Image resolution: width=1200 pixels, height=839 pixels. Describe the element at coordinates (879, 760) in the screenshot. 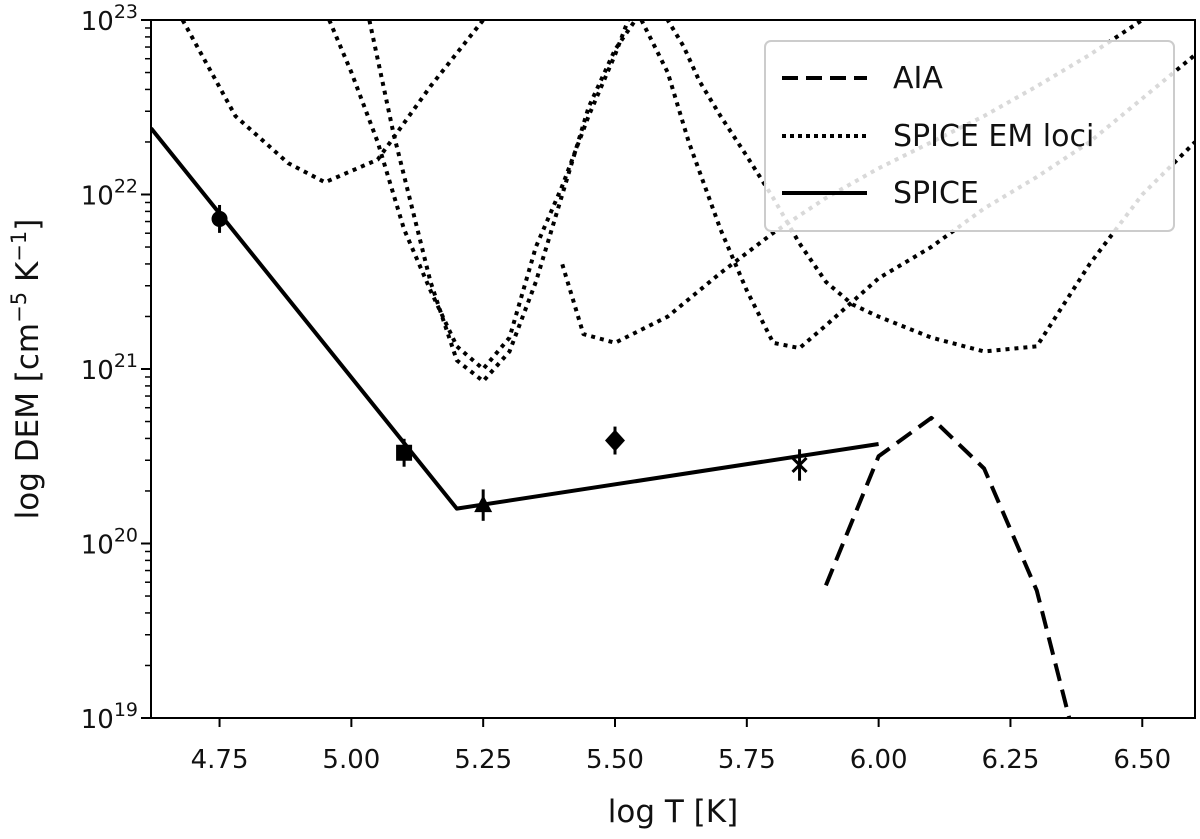

I see `x-tick-label: 6.00` at that location.